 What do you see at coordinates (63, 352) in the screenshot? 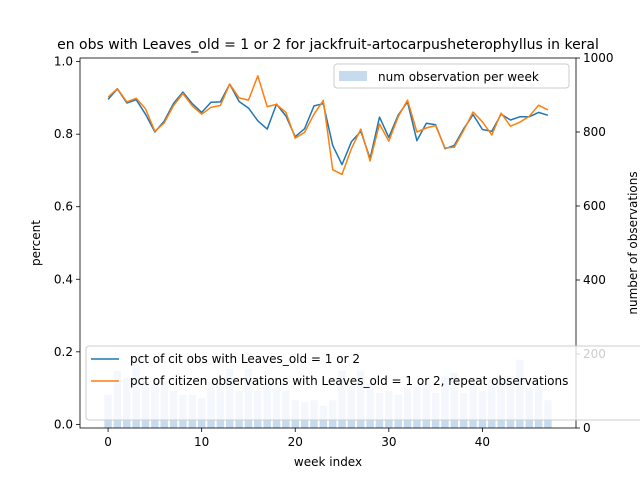
I see `y-tick-label-left: 0.2` at bounding box center [63, 352].